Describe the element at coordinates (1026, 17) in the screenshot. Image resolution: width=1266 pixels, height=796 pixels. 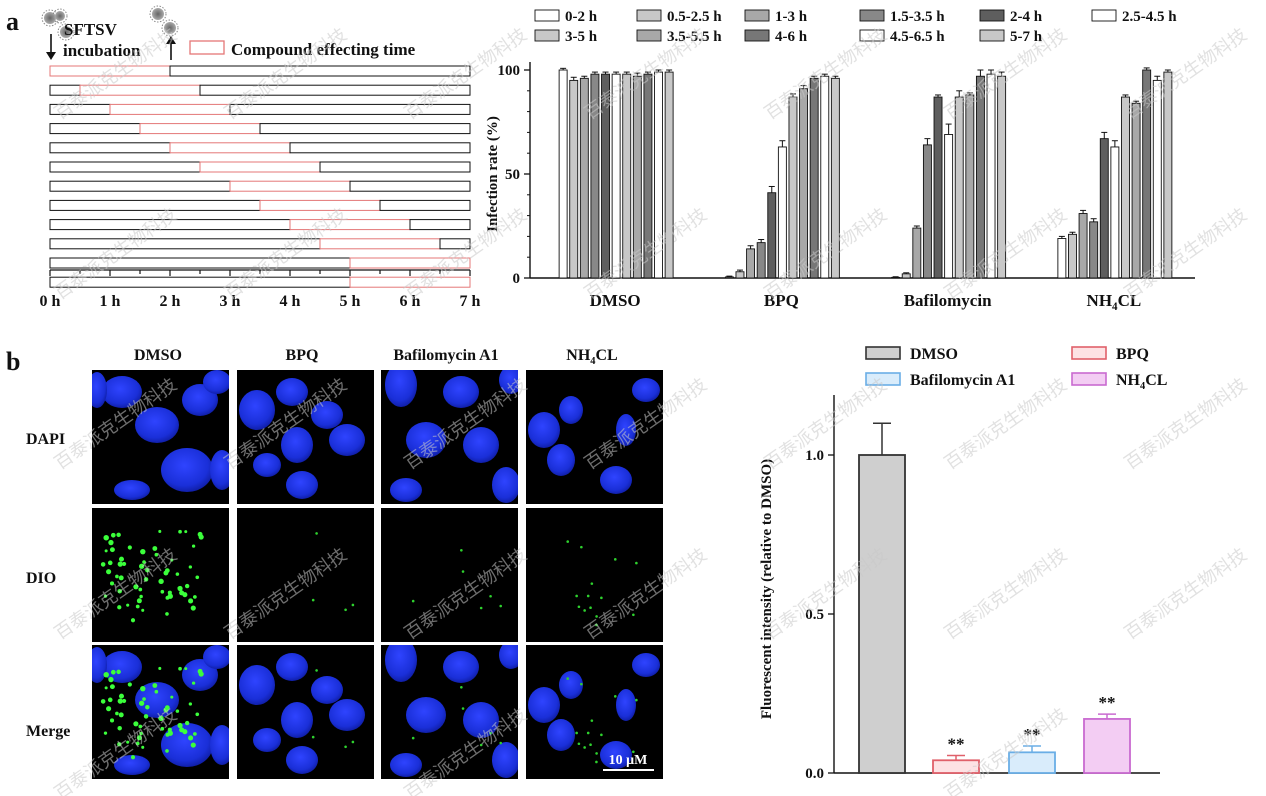
I see `legend-label: 2-4 h` at that location.